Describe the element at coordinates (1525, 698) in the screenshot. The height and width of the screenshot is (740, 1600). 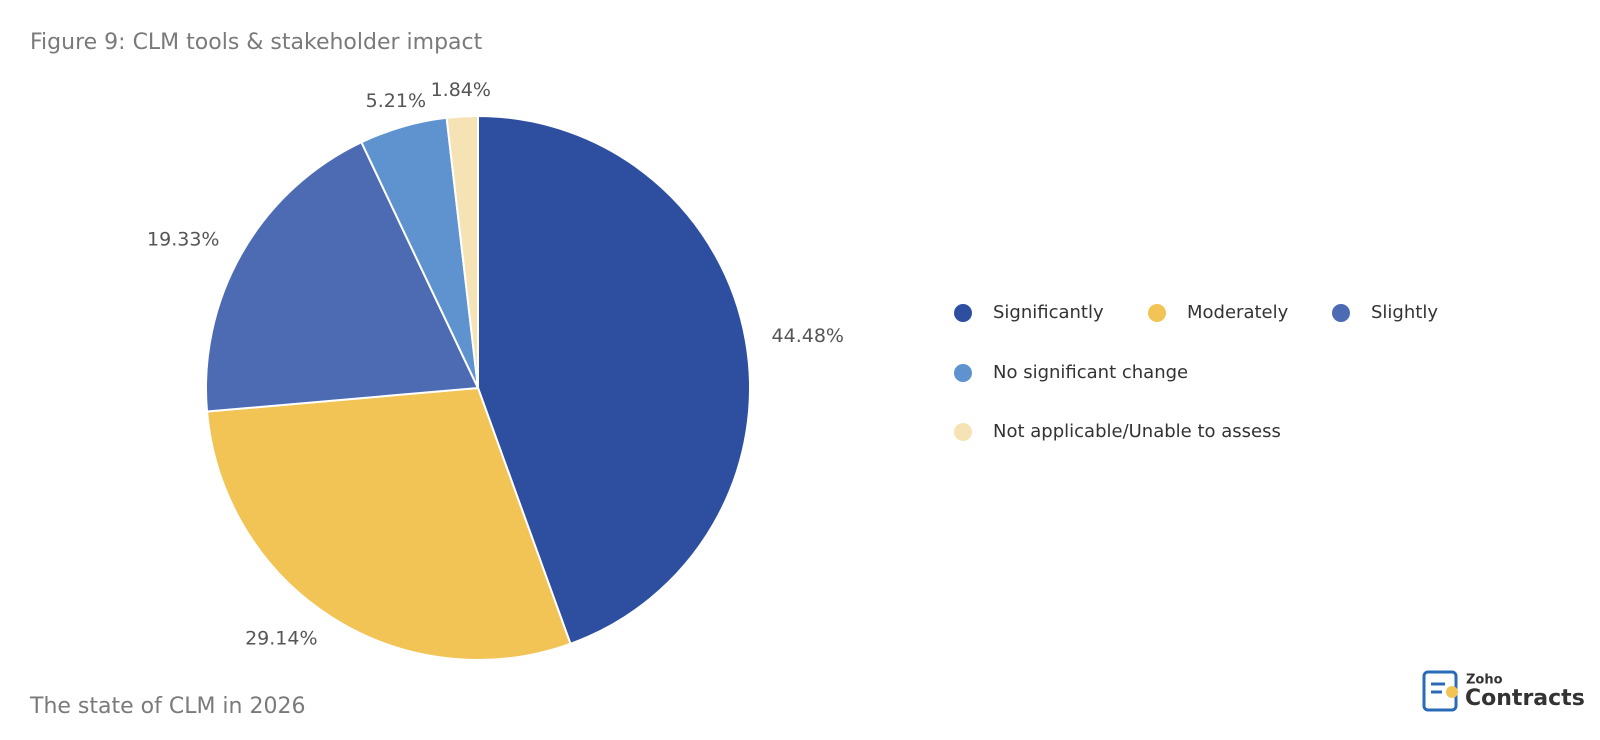
I see `logo-product: Contracts` at that location.